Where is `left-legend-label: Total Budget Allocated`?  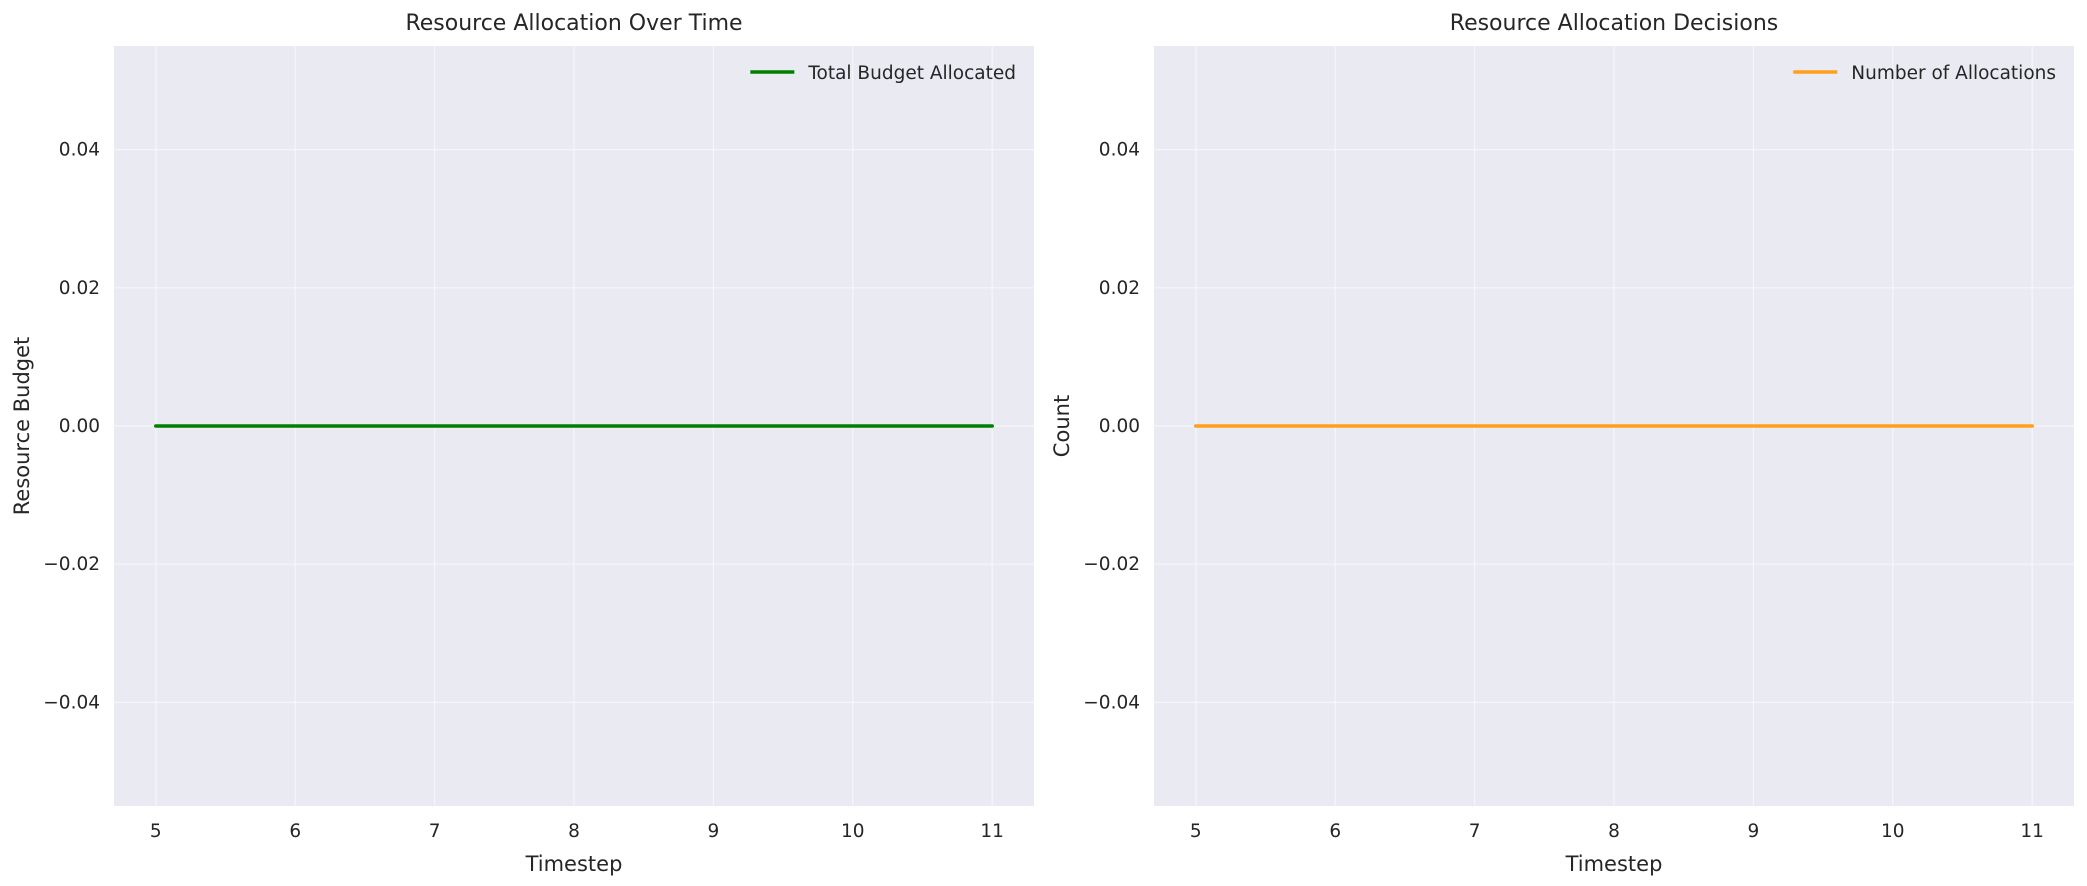
left-legend-label: Total Budget Allocated is located at coordinates (911, 73).